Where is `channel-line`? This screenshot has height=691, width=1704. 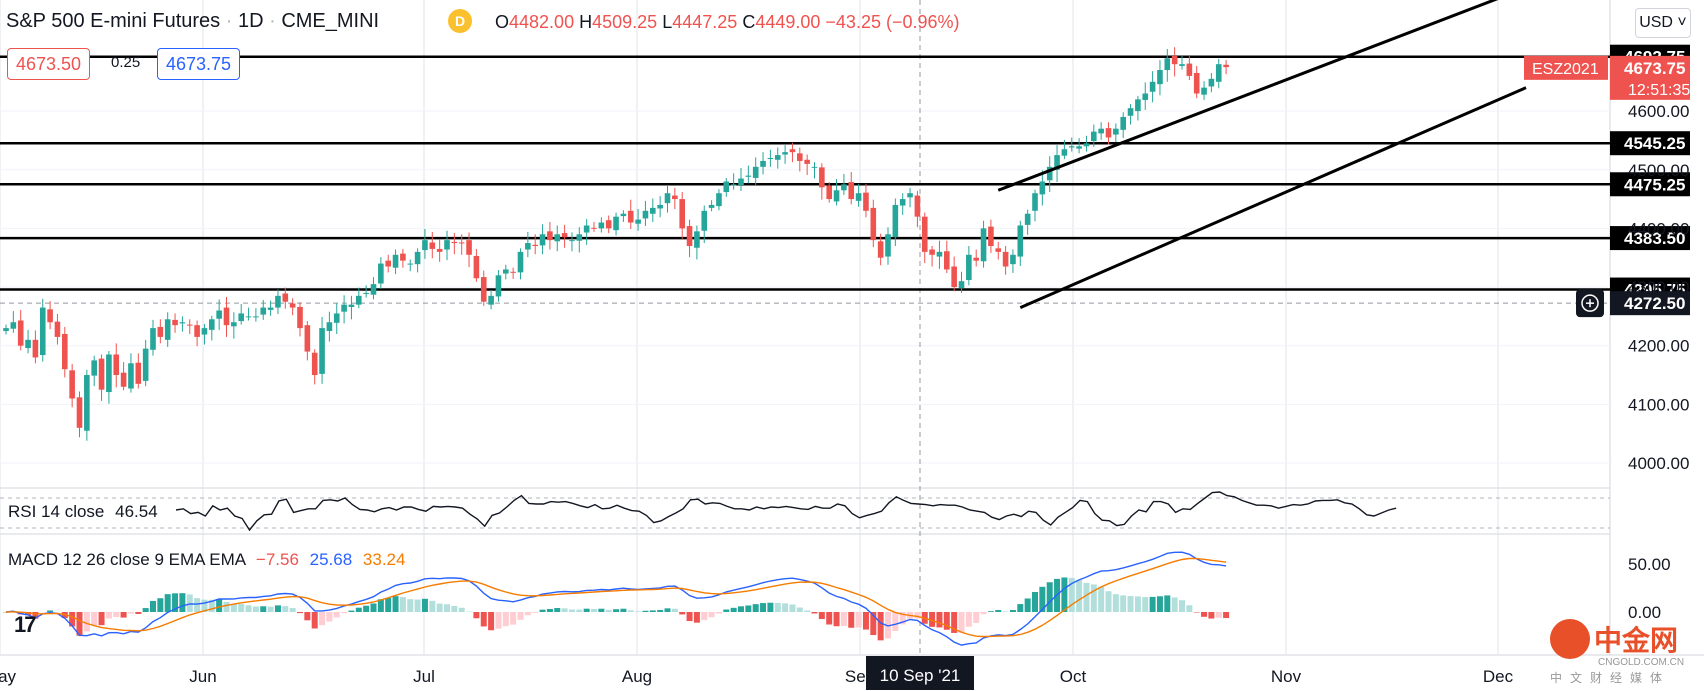
channel-line is located at coordinates (1248, 96).